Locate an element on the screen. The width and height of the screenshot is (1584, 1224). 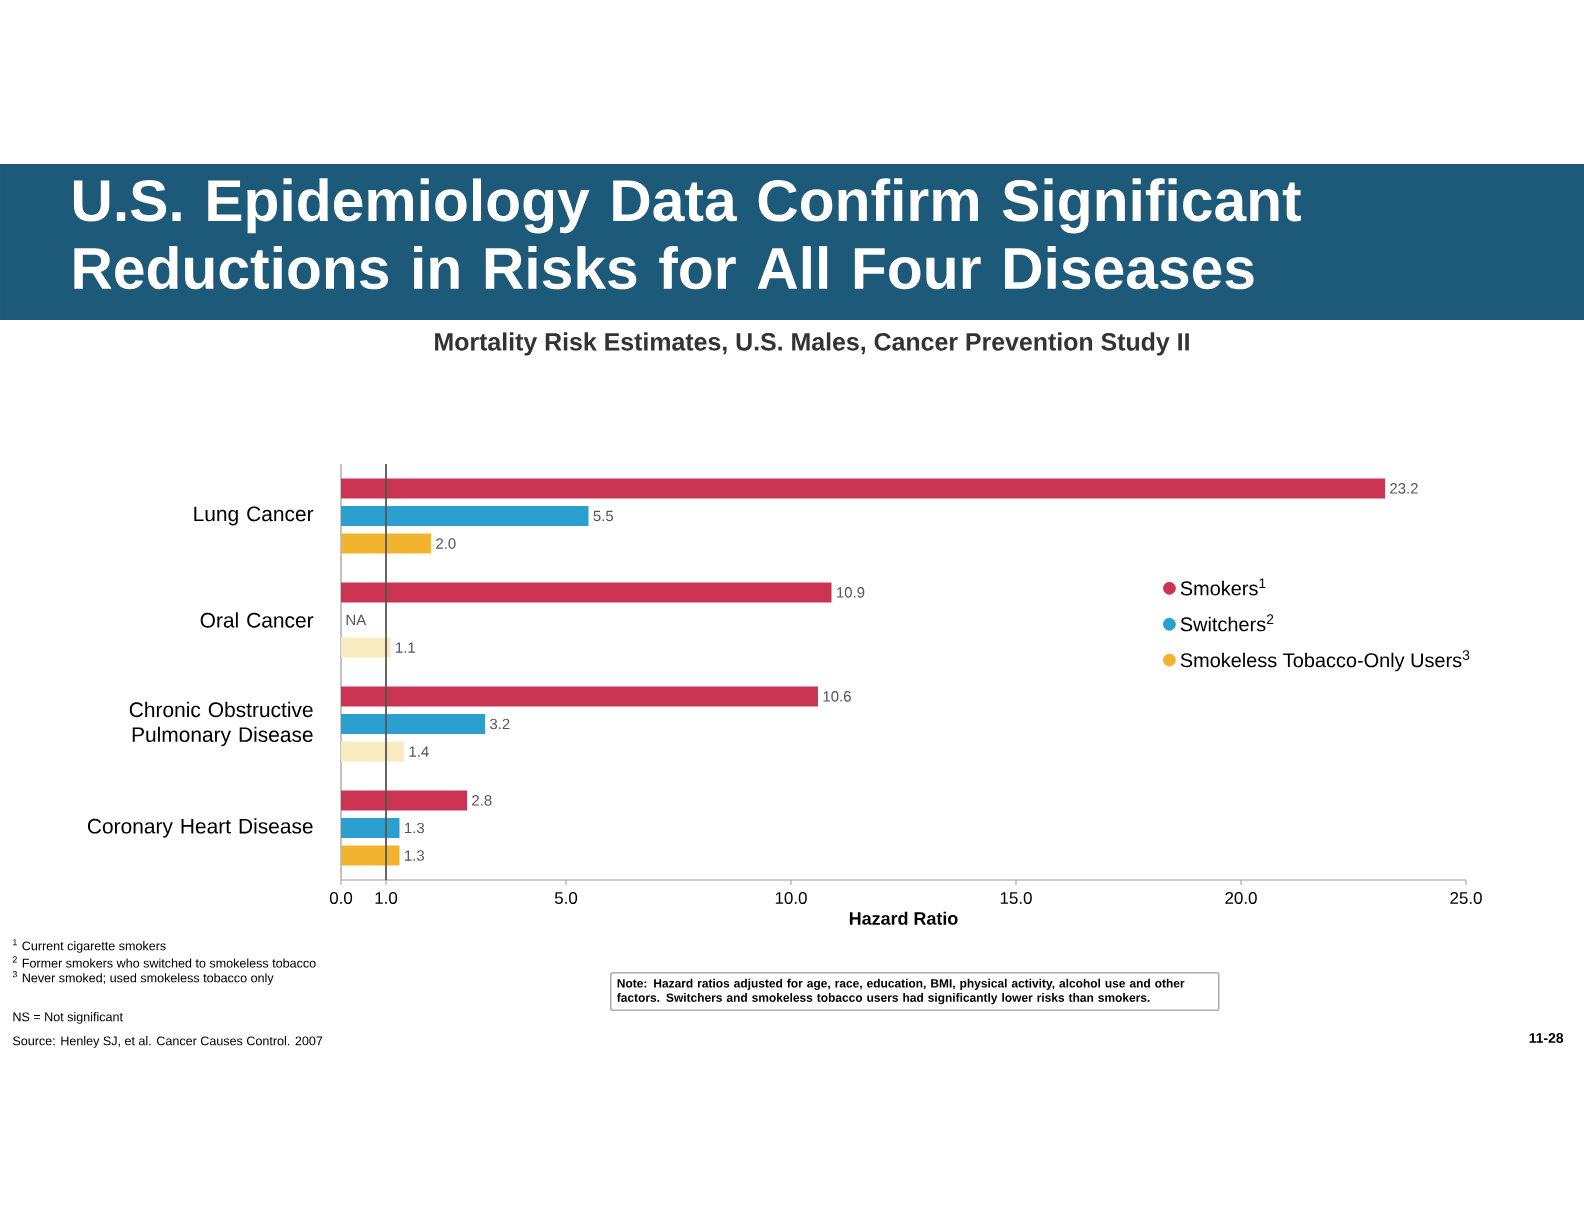
legend-label: Smokeless Tobacco-Only Users$^{3}$ is located at coordinates (1325, 661).